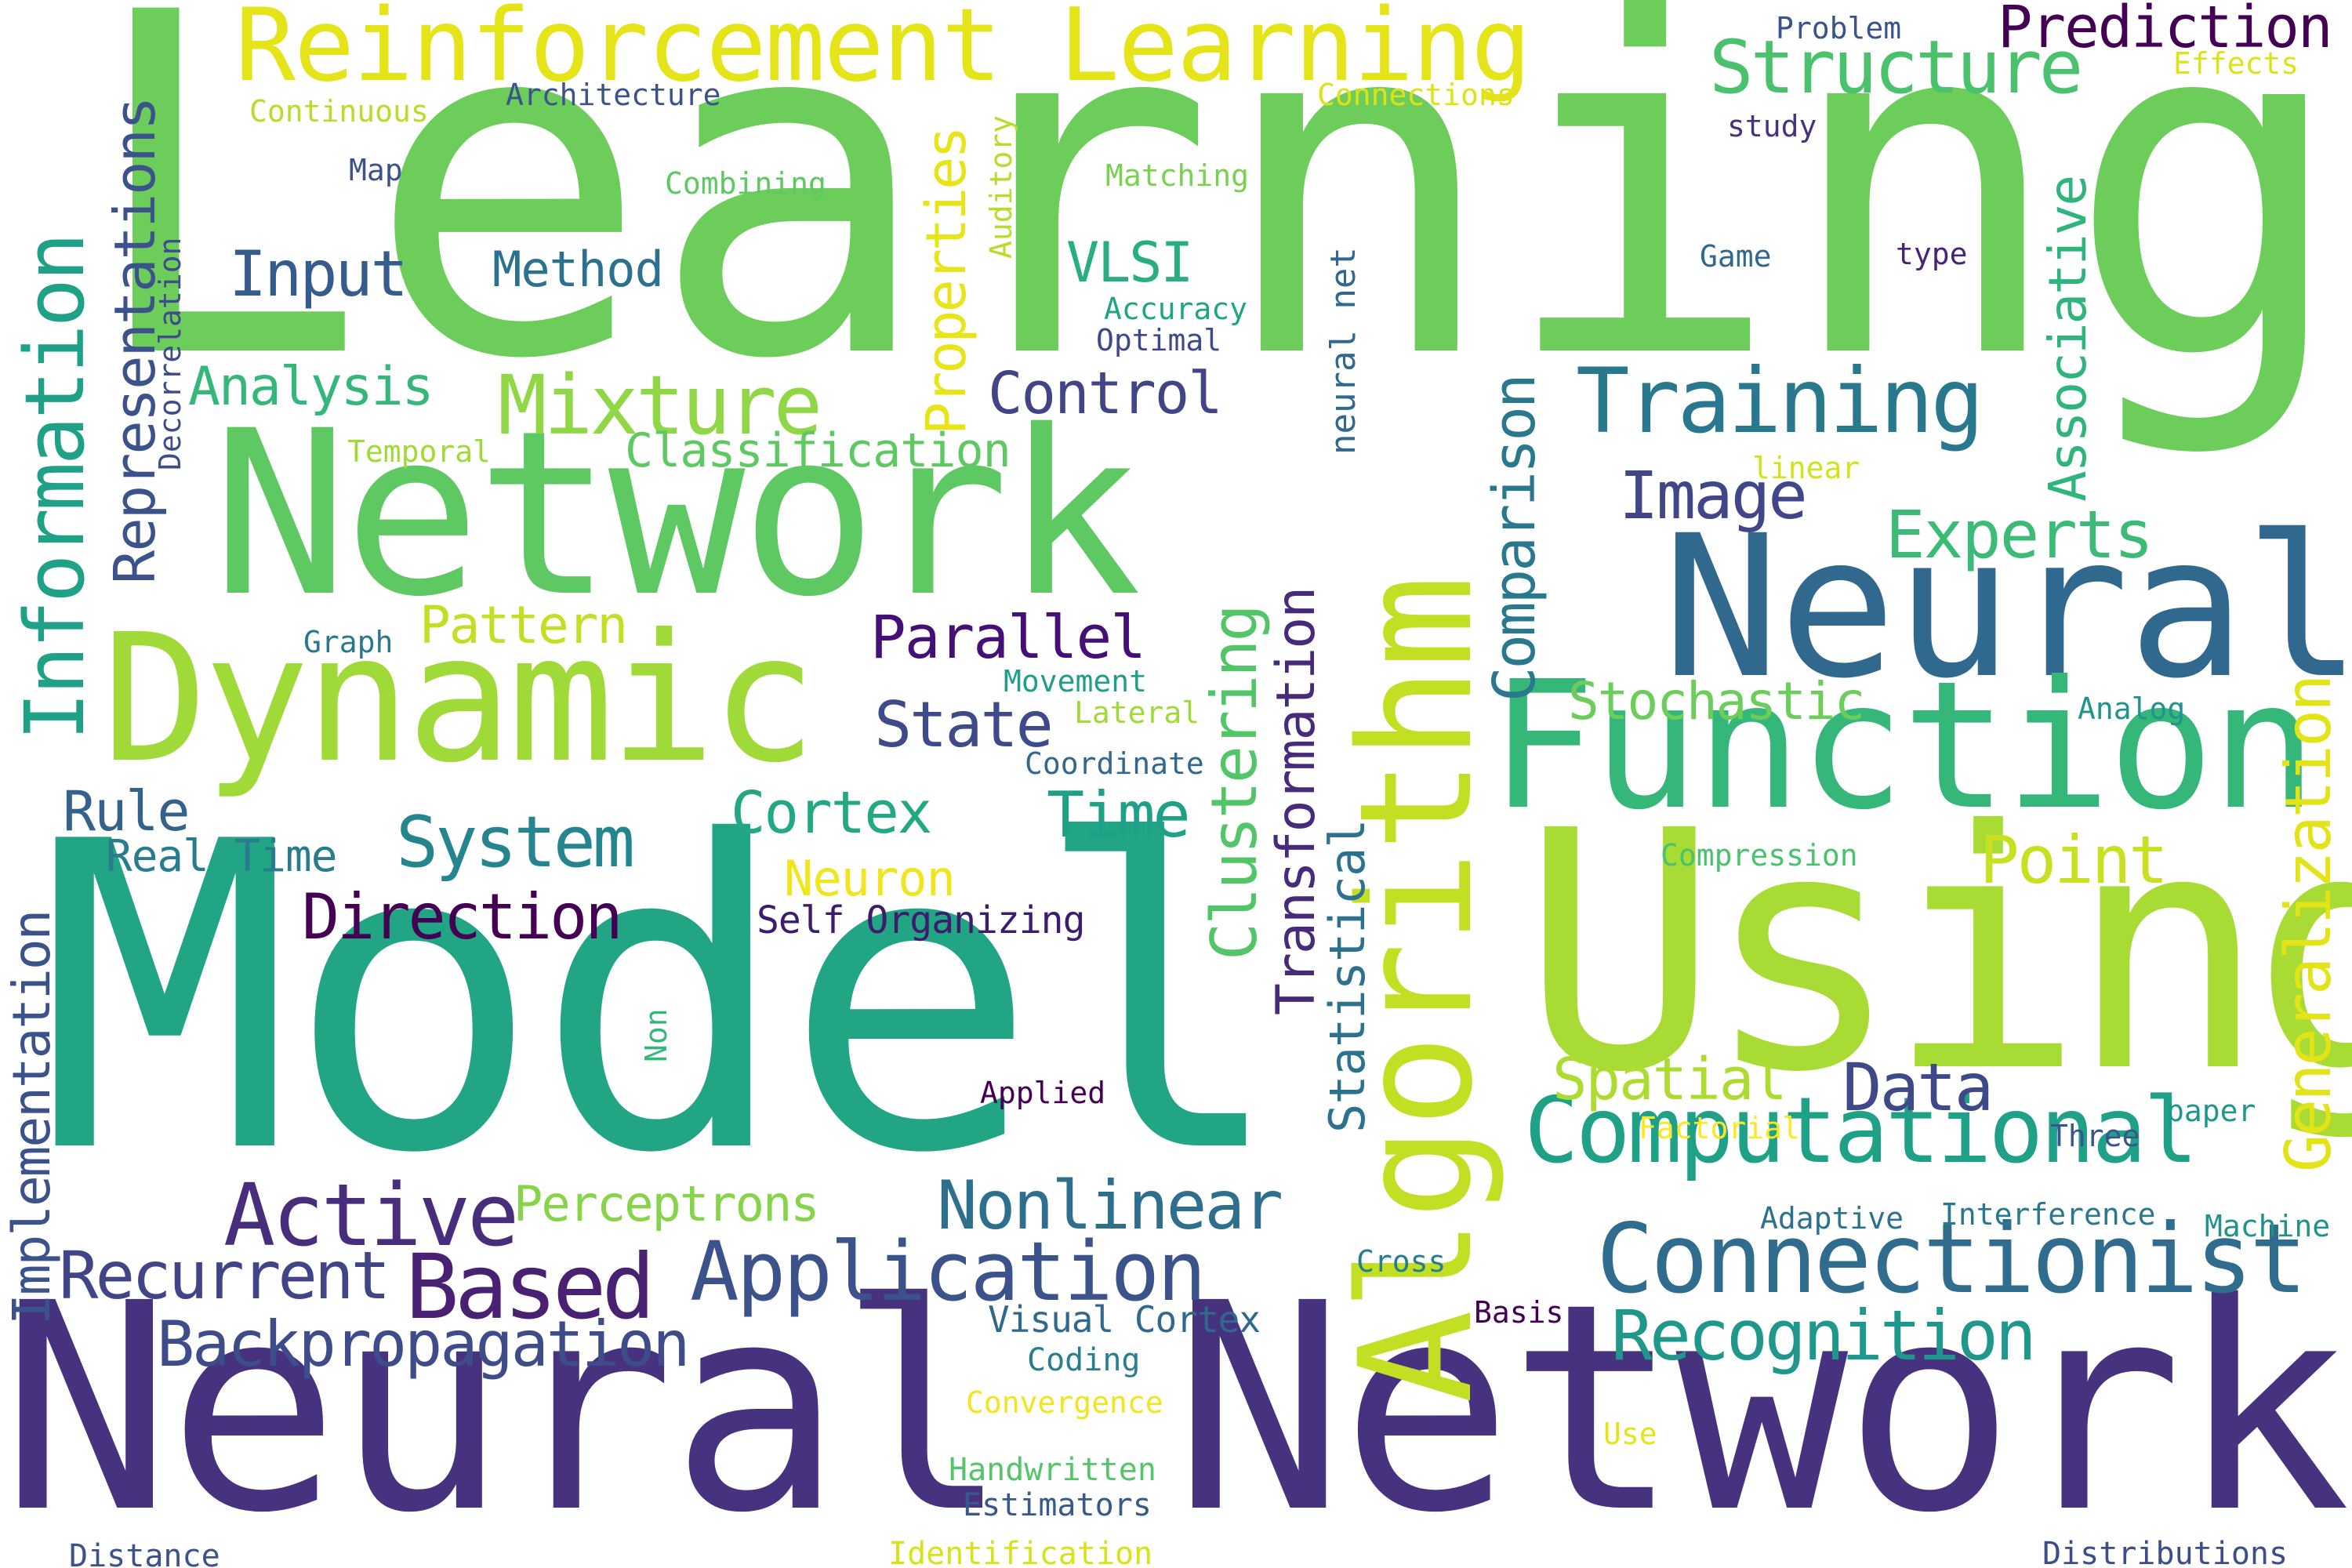 The height and width of the screenshot is (1568, 2352). What do you see at coordinates (578, 269) in the screenshot?
I see `word-method: Method` at bounding box center [578, 269].